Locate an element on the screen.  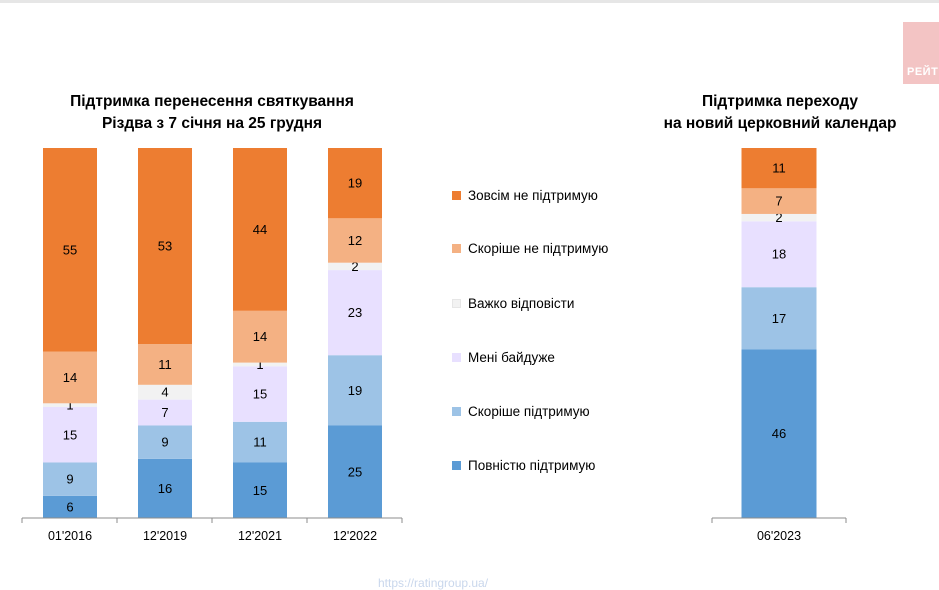
legend-item-rather-support: Скоріше підтримую is located at coordinates (521, 411).